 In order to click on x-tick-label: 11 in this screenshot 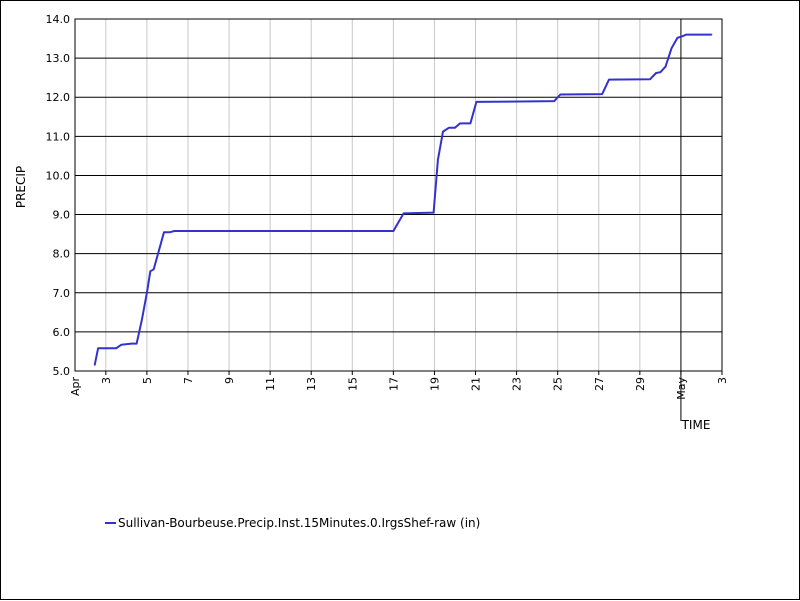, I will do `click(270, 384)`.